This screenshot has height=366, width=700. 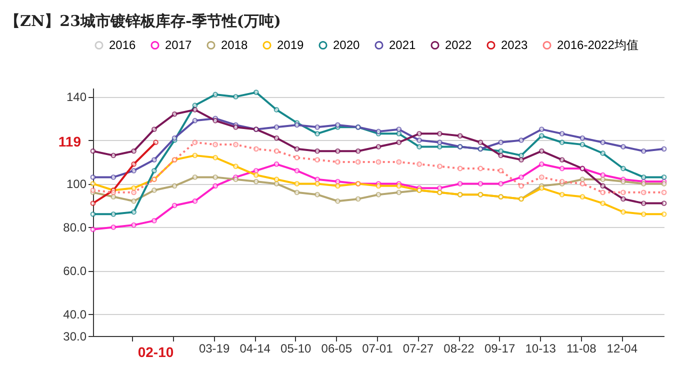 I want to click on x-tick-label: 07-27, so click(x=418, y=349).